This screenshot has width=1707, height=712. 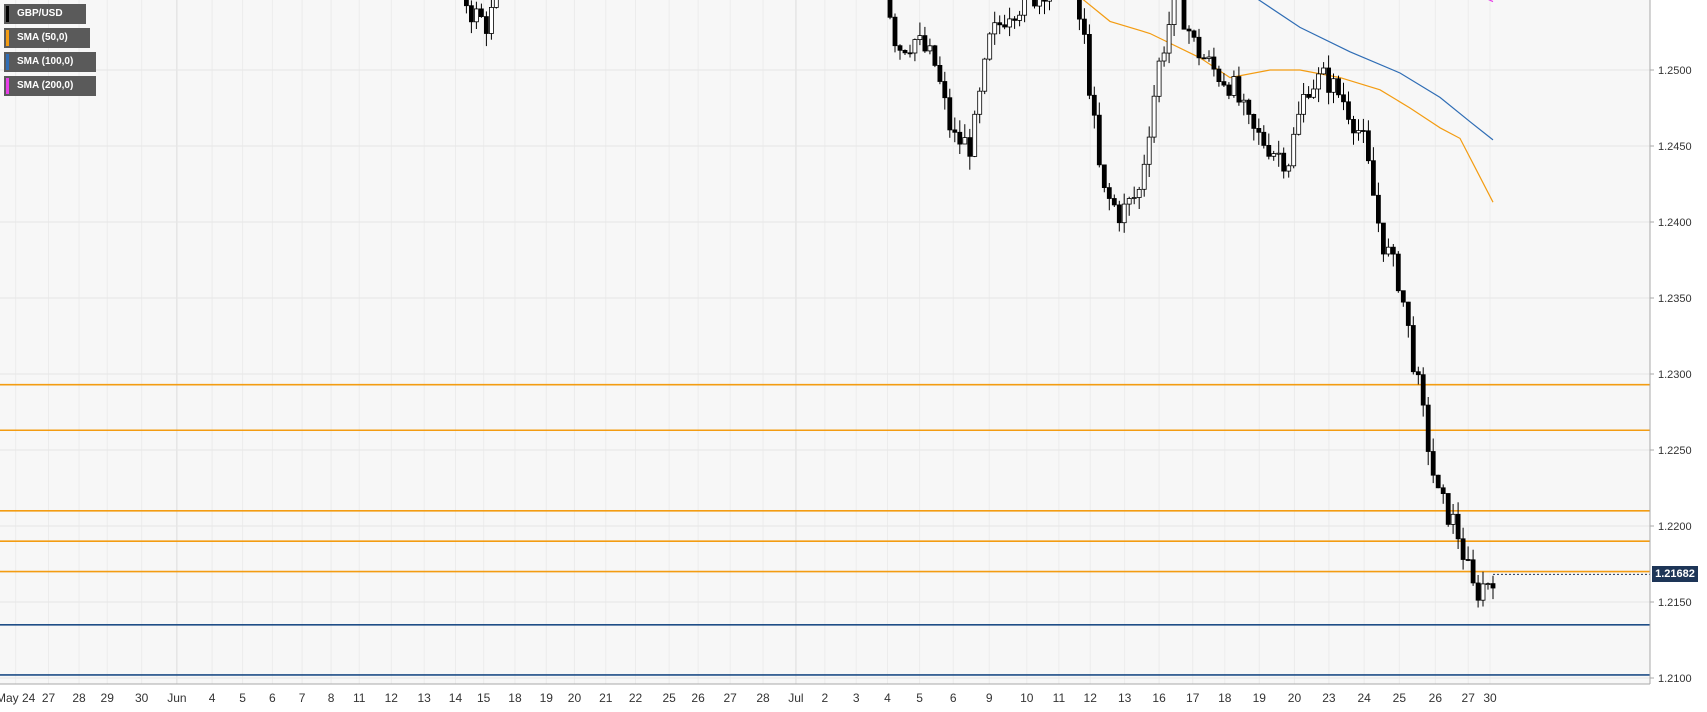 I want to click on x-tick-label: 7, so click(x=302, y=698).